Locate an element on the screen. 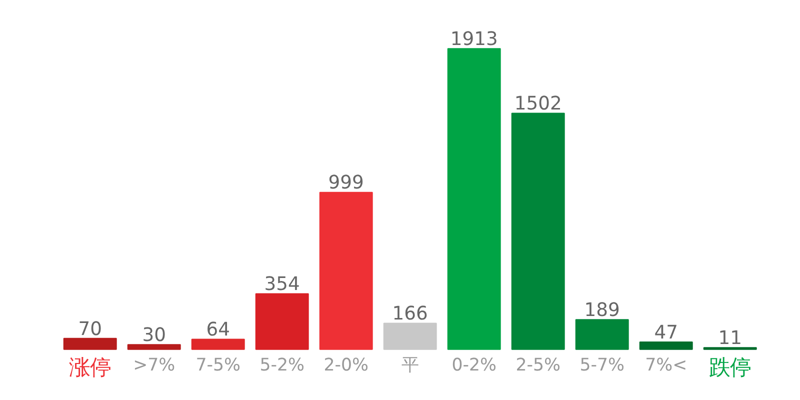 This screenshot has width=800, height=400. data-label: 11 is located at coordinates (730, 339).